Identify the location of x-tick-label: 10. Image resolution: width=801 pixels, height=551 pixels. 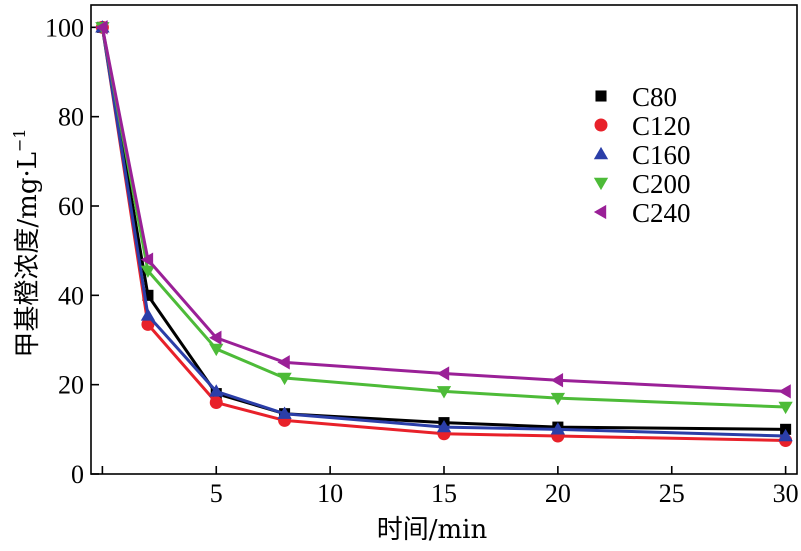
(330, 493).